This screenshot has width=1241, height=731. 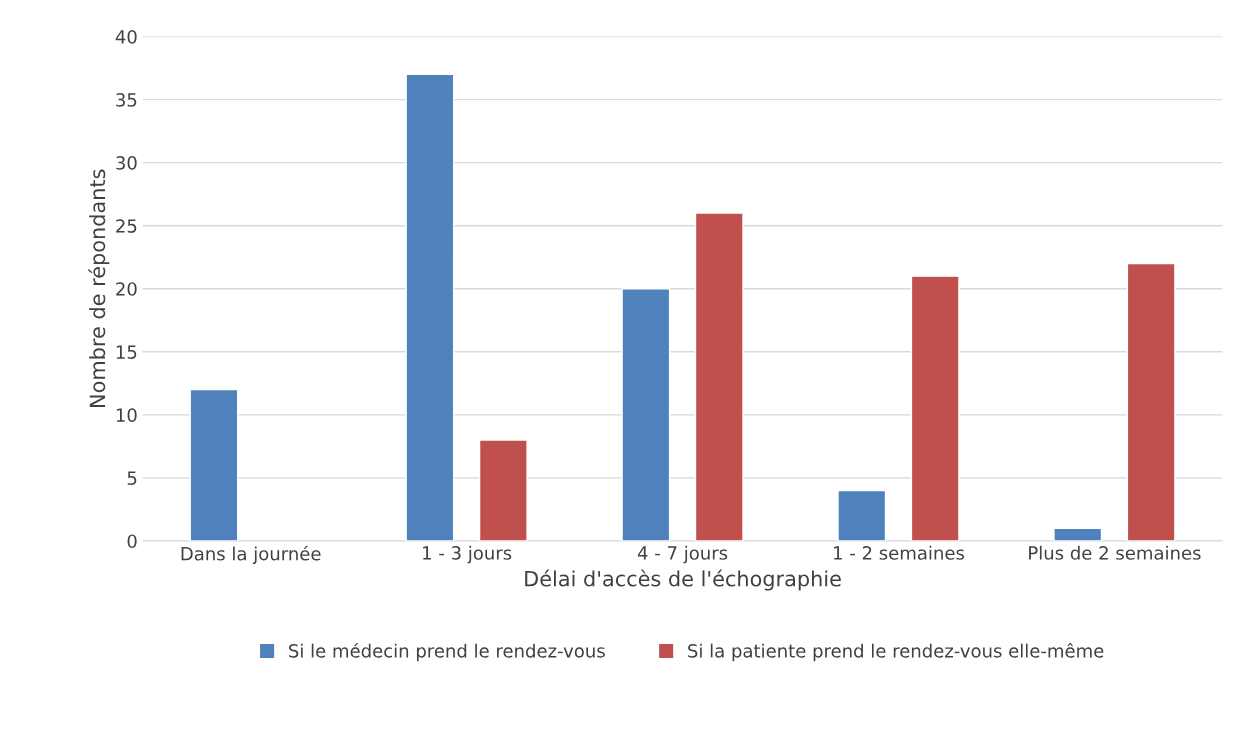 What do you see at coordinates (126, 415) in the screenshot?
I see `y-tick-label: 10` at bounding box center [126, 415].